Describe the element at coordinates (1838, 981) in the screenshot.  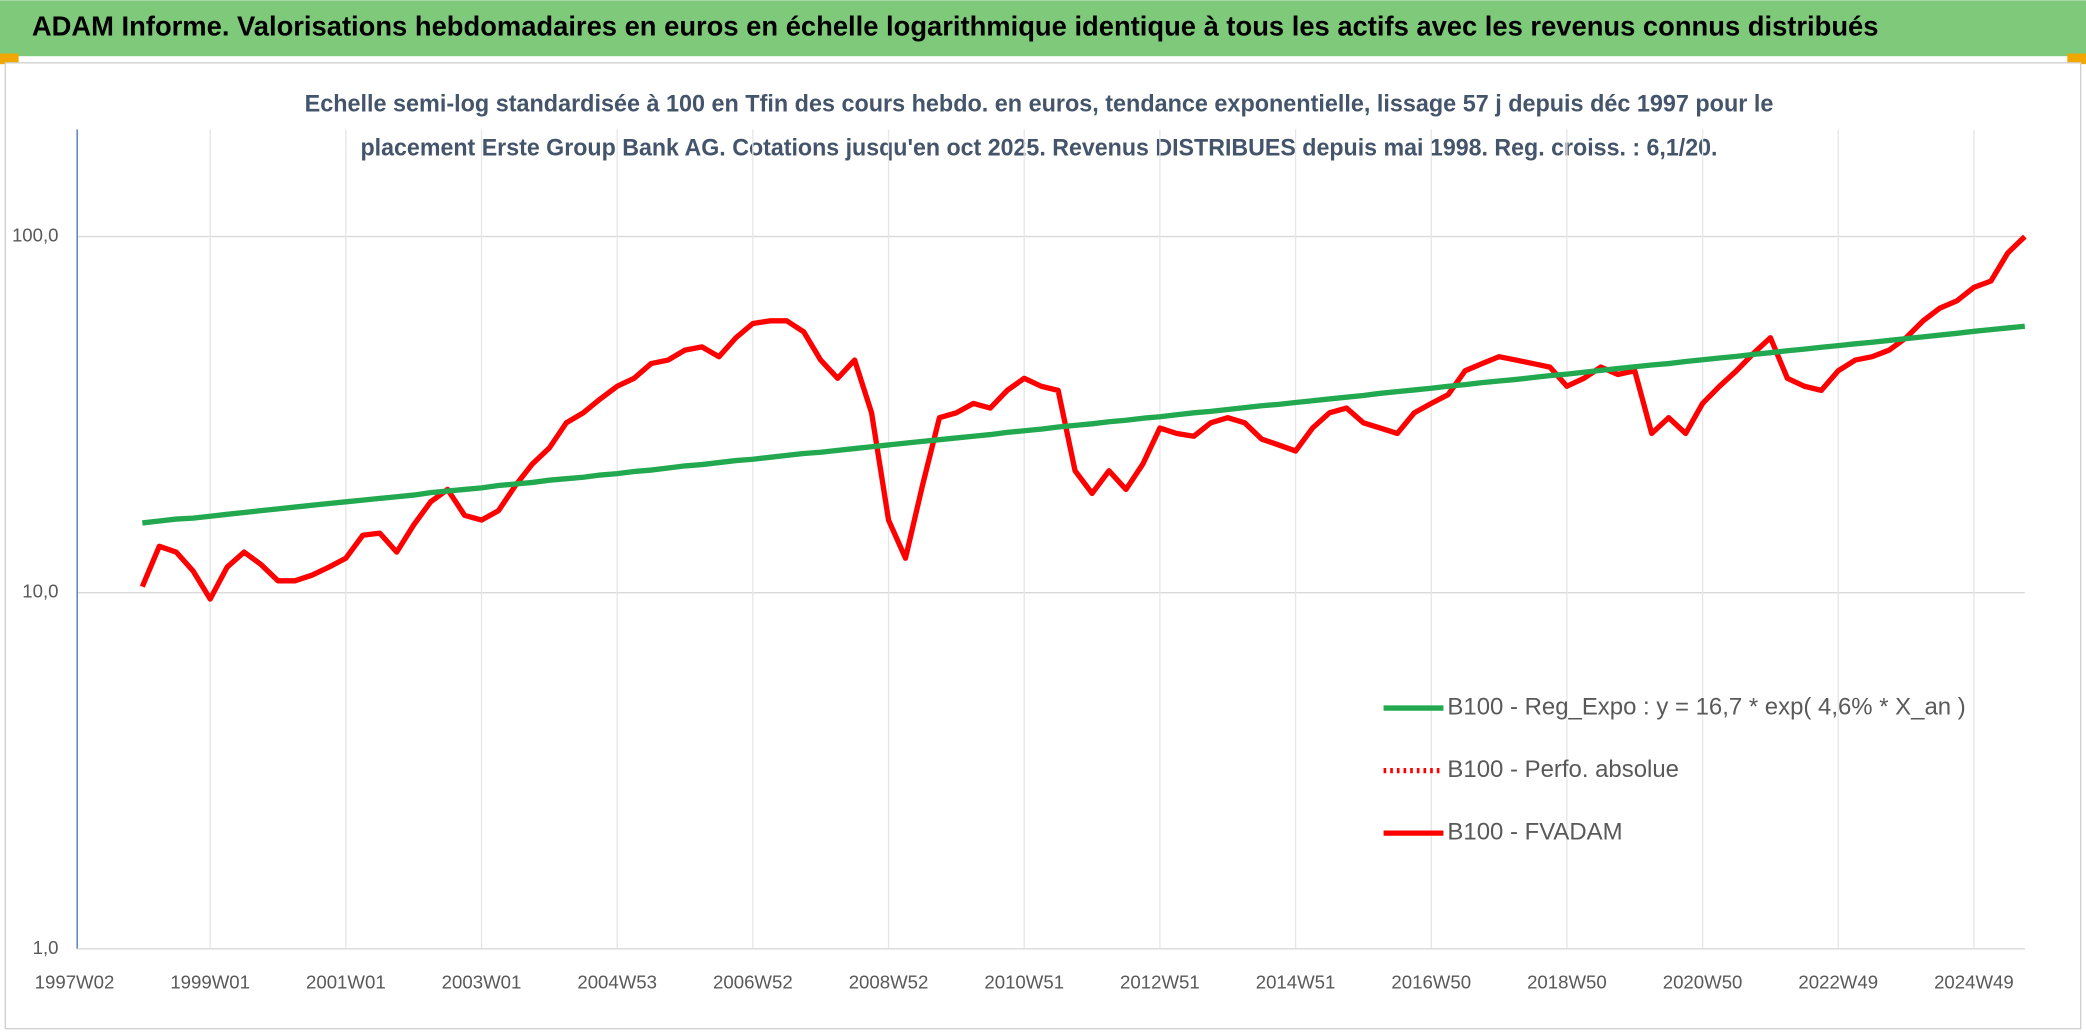
I see `x-tick-label: 2022W49` at that location.